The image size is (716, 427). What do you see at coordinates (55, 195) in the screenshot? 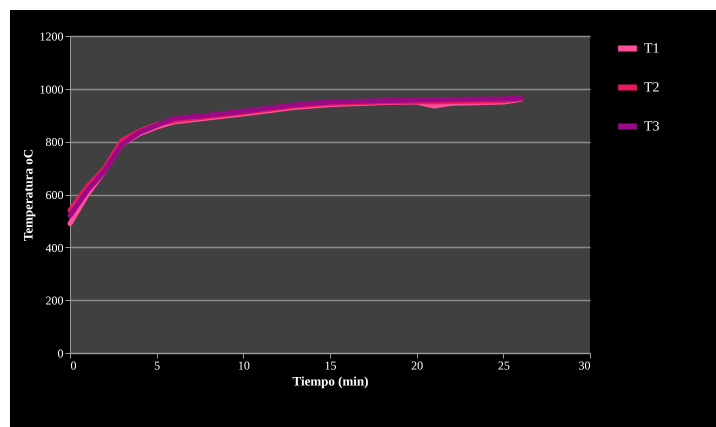
I see `y-tick-label: 600` at bounding box center [55, 195].